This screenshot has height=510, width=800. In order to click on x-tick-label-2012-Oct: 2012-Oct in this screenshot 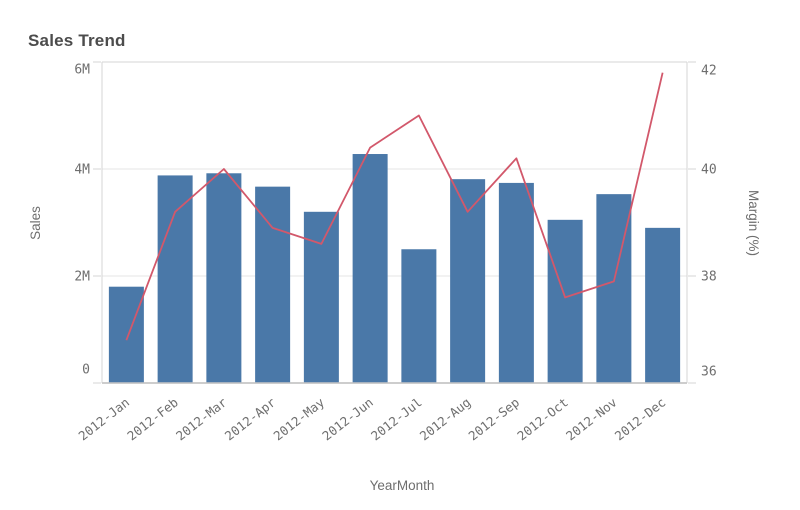, I will do `click(542, 419)`.